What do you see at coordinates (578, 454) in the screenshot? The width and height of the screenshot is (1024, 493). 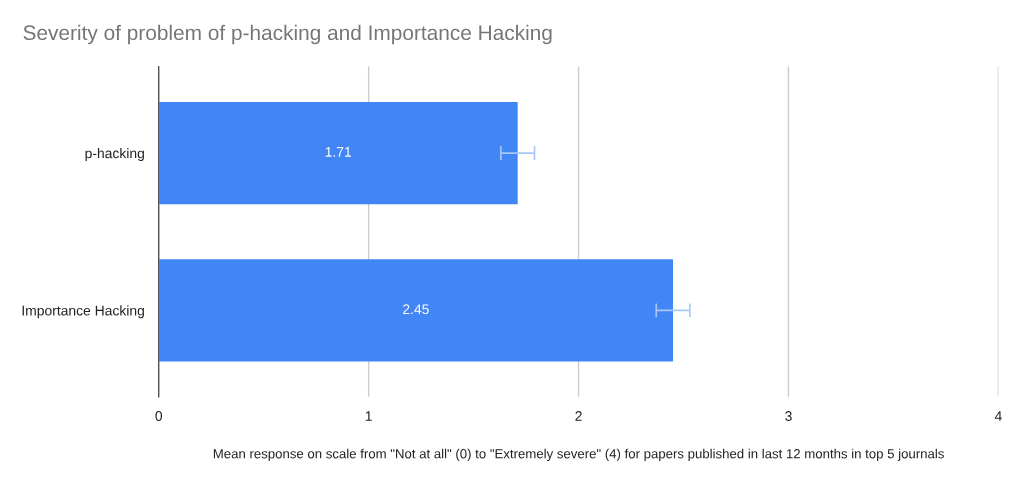 I see `x-axis-title: Mean response on scale from "Not at all" (0) to "Extremely severe" (4) for papers published in last 12 months in top 5 journals` at bounding box center [578, 454].